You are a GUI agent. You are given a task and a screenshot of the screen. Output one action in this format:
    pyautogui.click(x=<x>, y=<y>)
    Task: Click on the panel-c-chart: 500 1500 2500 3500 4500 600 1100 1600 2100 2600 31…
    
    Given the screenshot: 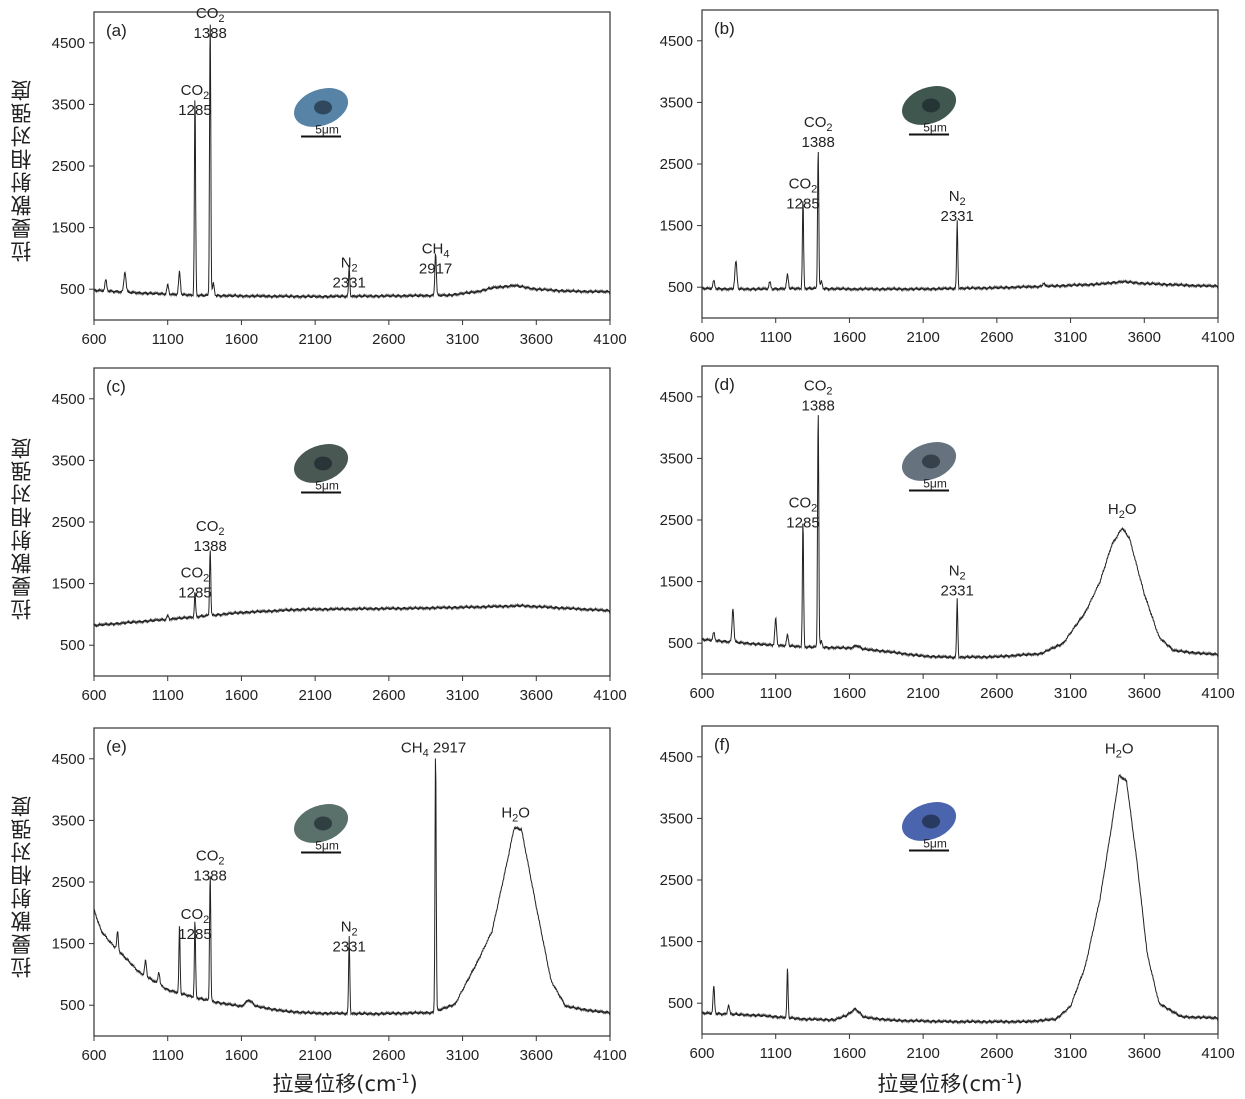 What is the action you would take?
    pyautogui.click(x=339, y=535)
    